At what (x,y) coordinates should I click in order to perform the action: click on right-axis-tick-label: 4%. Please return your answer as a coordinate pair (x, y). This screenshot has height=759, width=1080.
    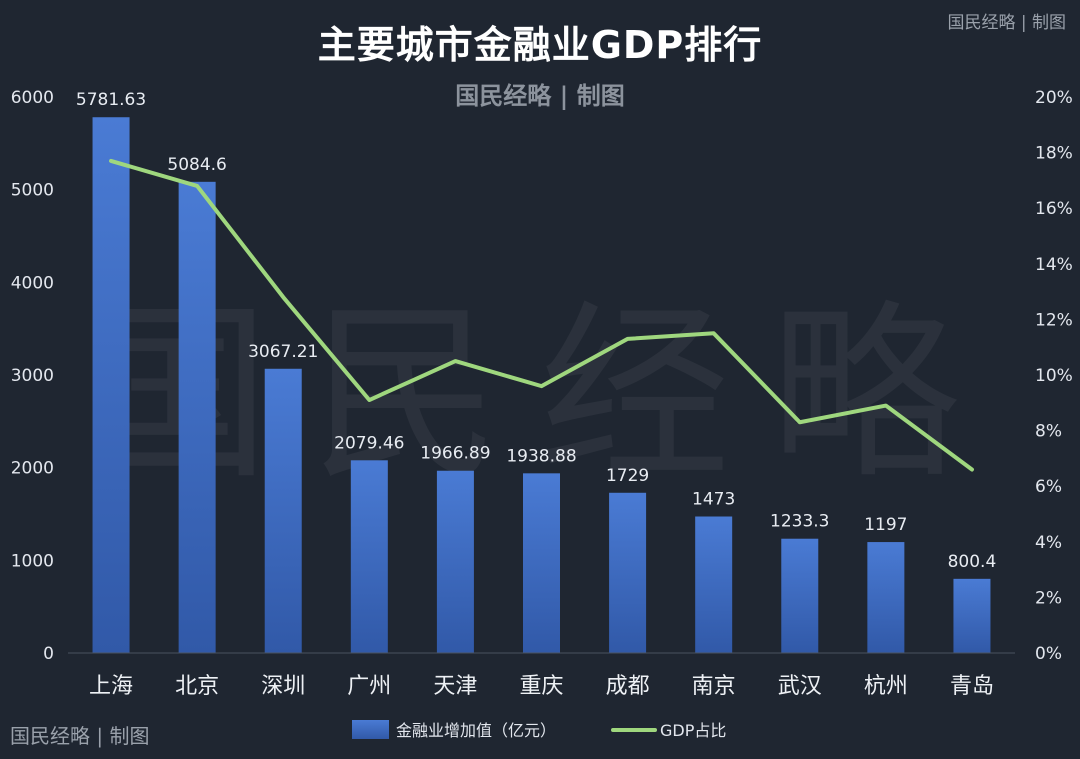
    Looking at the image, I should click on (1048, 543).